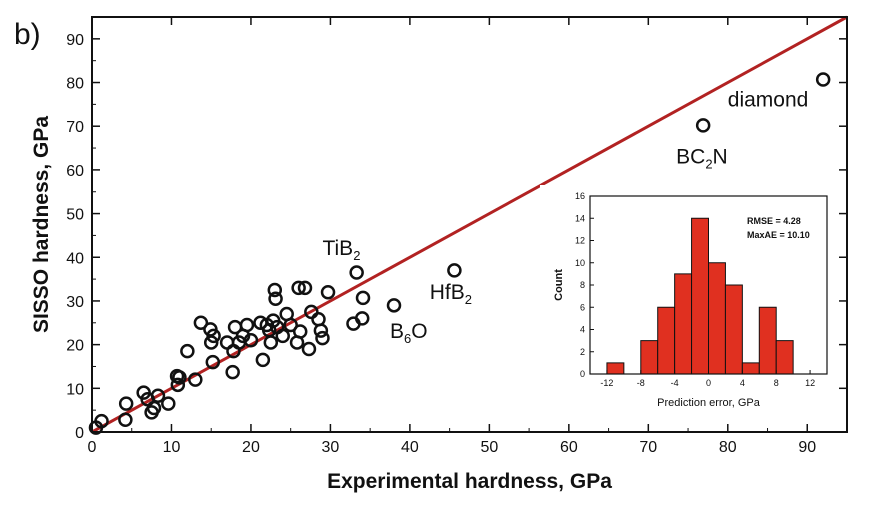 The height and width of the screenshot is (520, 886). I want to click on inset-y-tick-label: 16, so click(580, 196).